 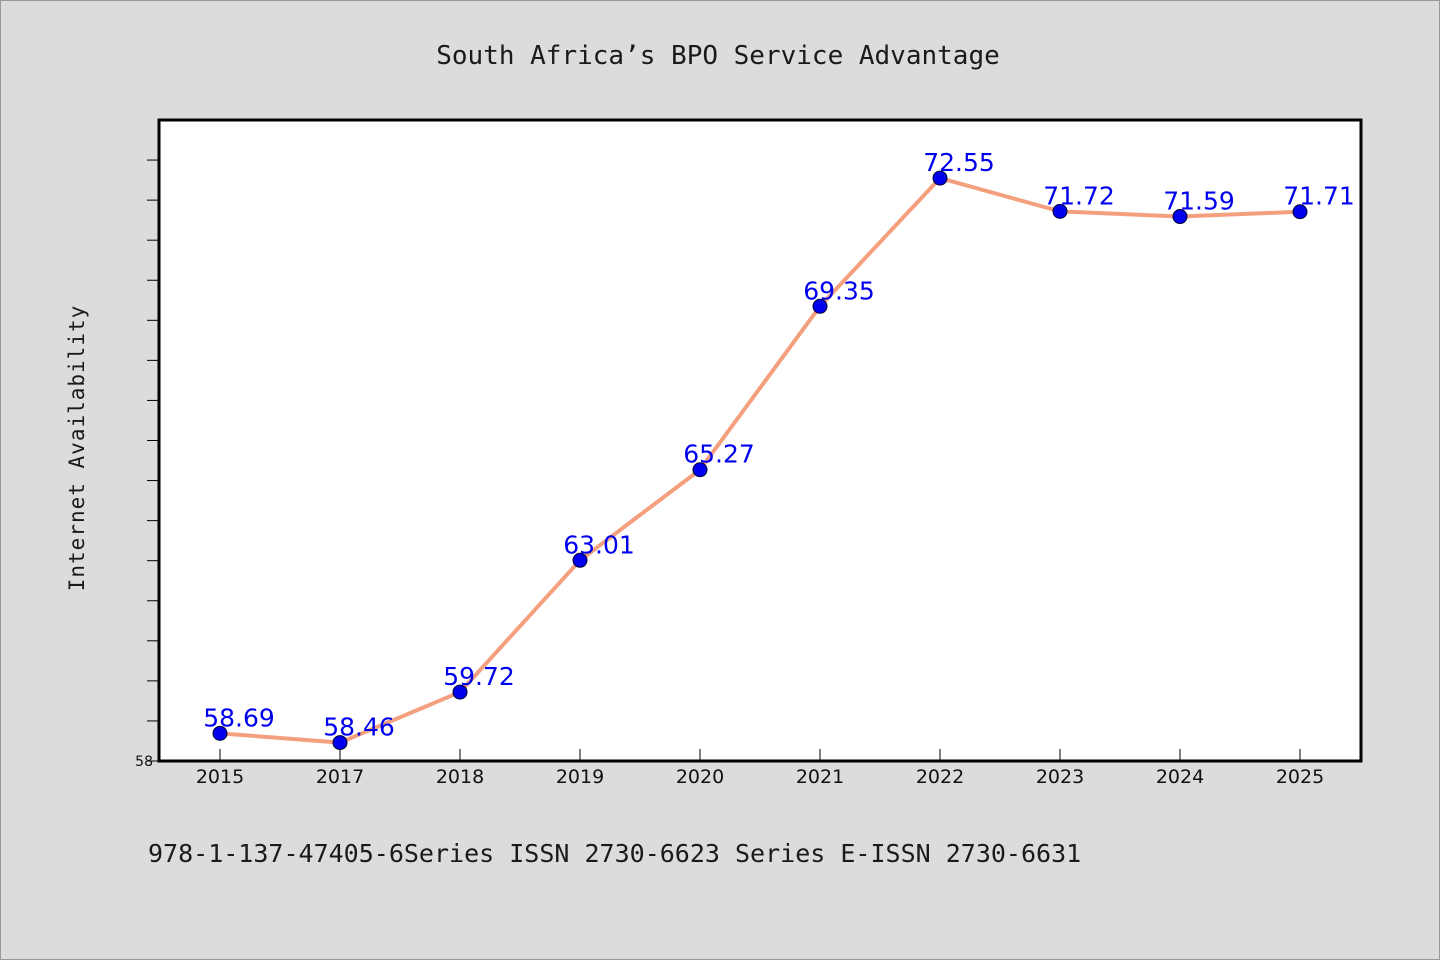 I want to click on x-tick-label: 2021, so click(x=820, y=777).